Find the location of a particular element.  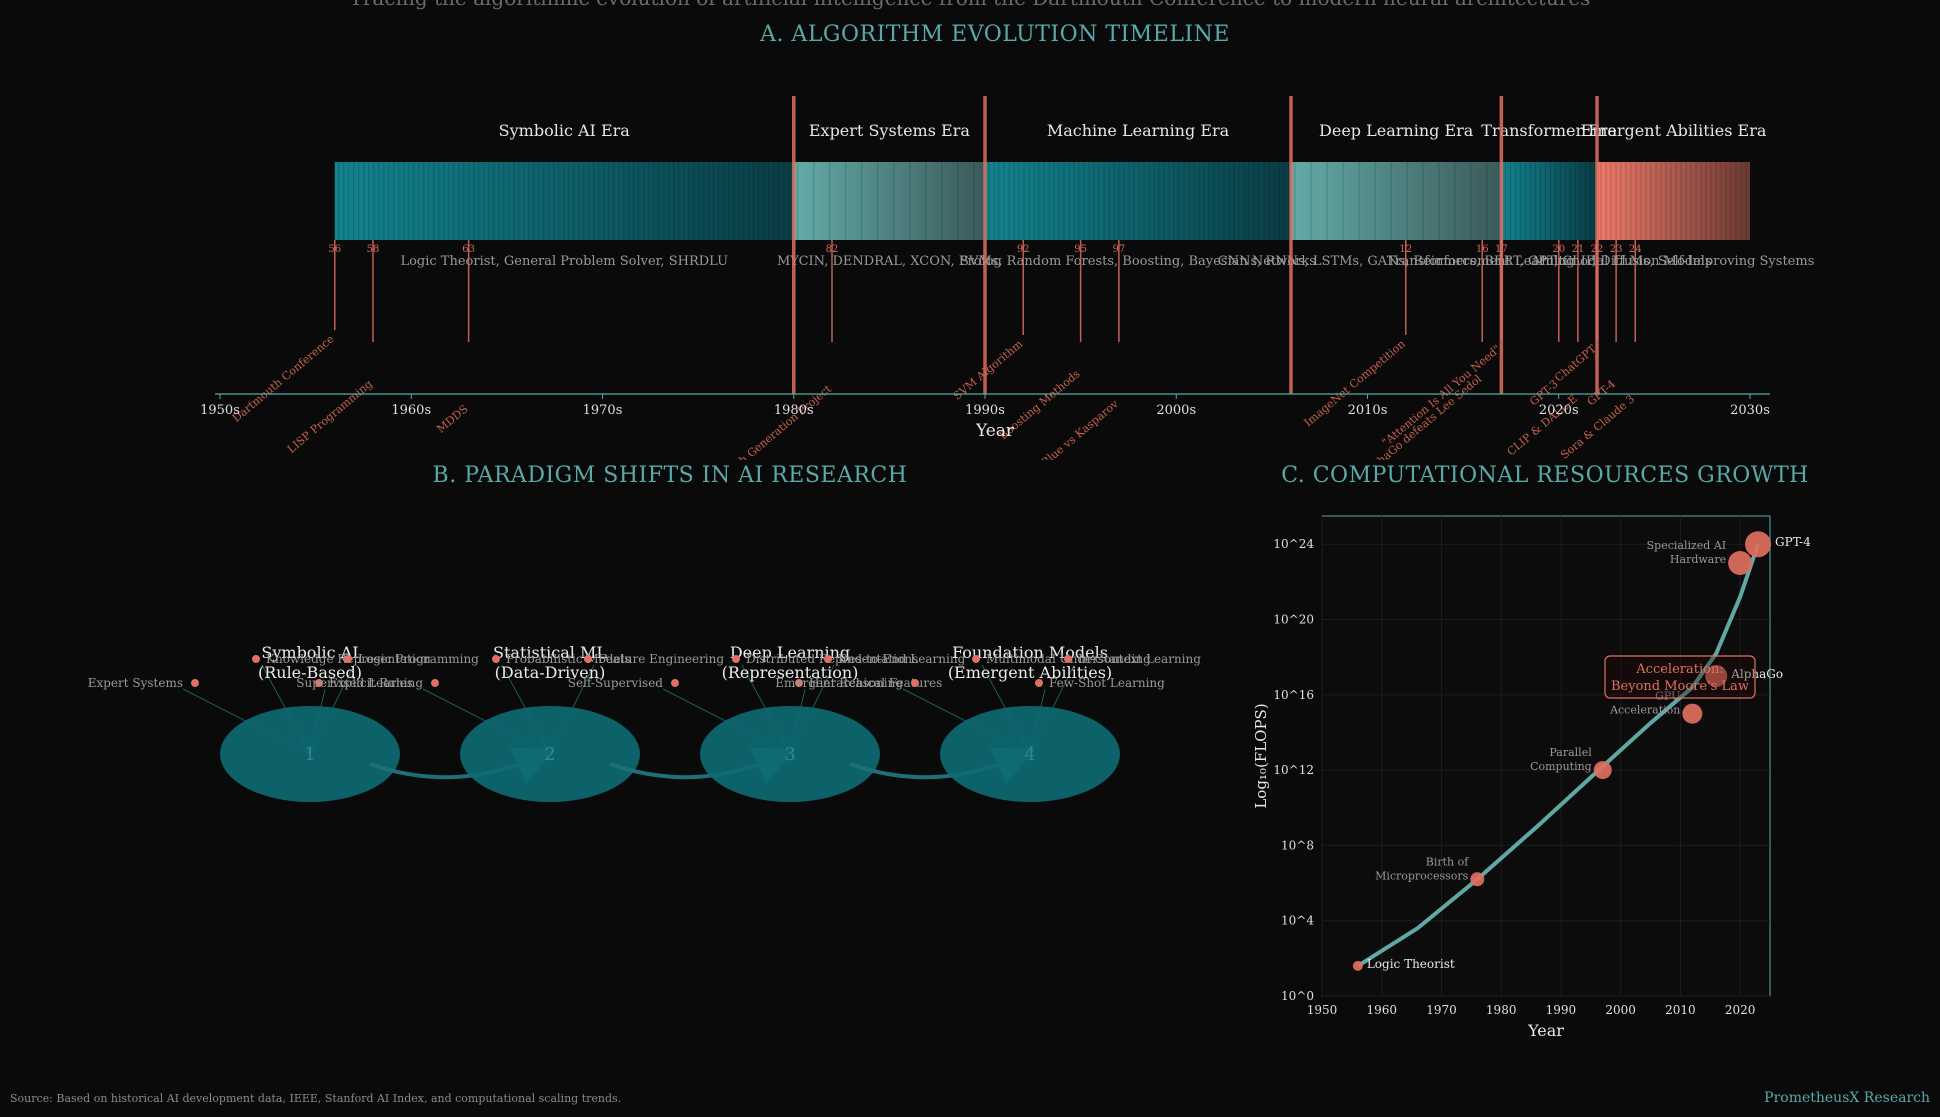

event-label: GPT-4 is located at coordinates (1602, 392).